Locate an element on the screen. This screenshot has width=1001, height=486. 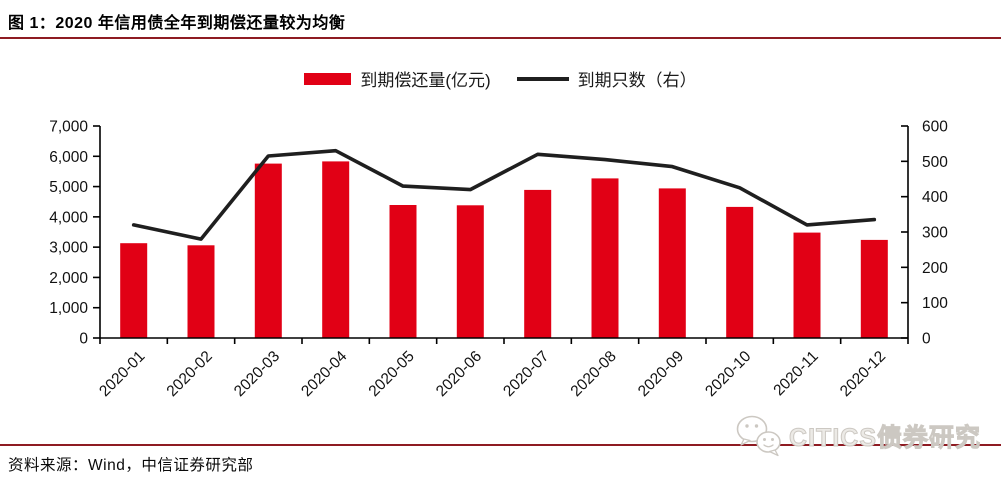
x-axis-label: 2020-08 is located at coordinates (594, 374).